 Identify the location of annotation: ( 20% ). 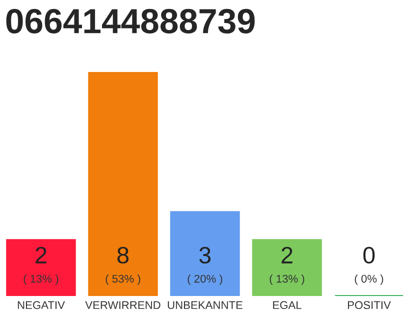
(205, 279).